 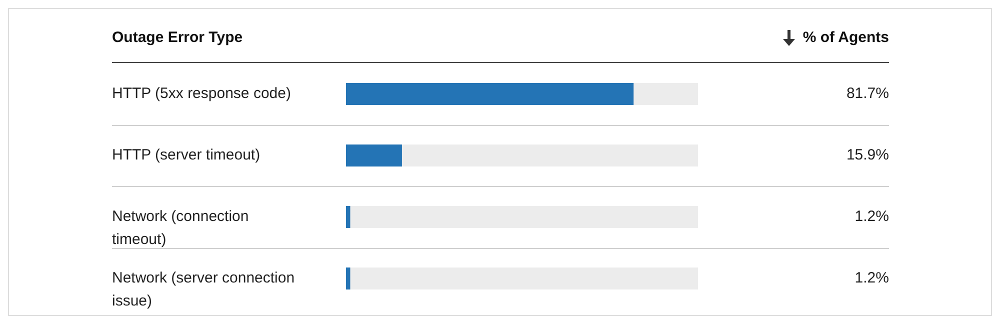 What do you see at coordinates (201, 93) in the screenshot?
I see `y-tick-label: HTTP (5xx response code)` at bounding box center [201, 93].